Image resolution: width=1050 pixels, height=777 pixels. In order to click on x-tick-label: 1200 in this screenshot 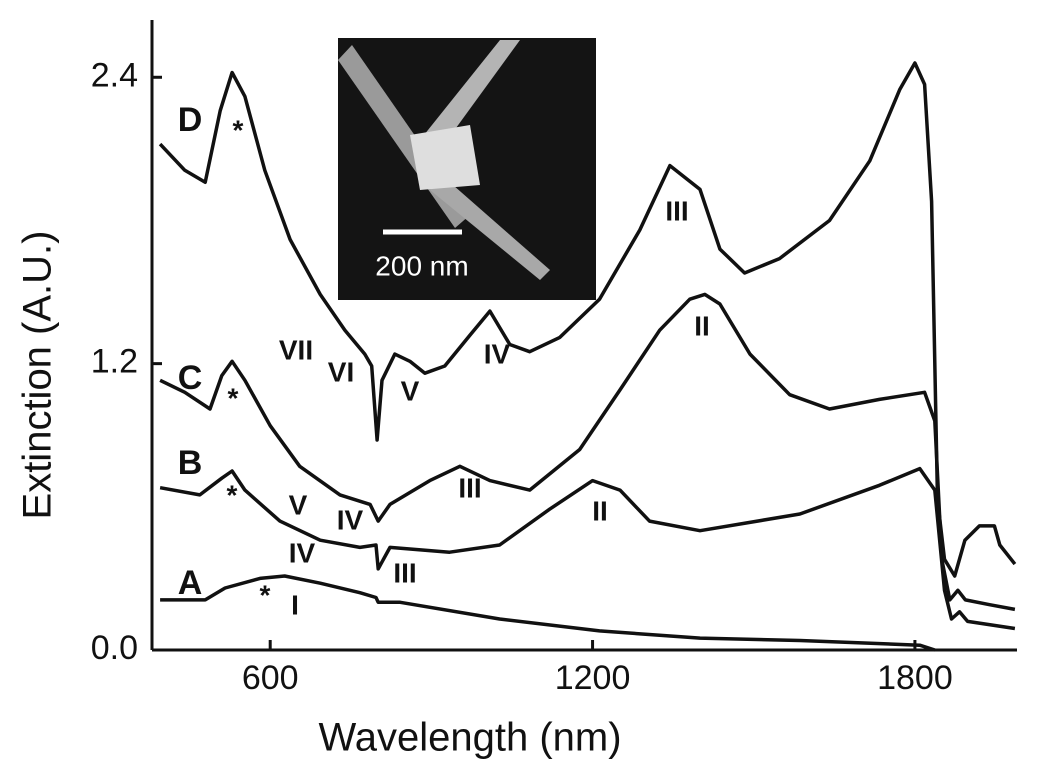, I will do `click(593, 678)`.